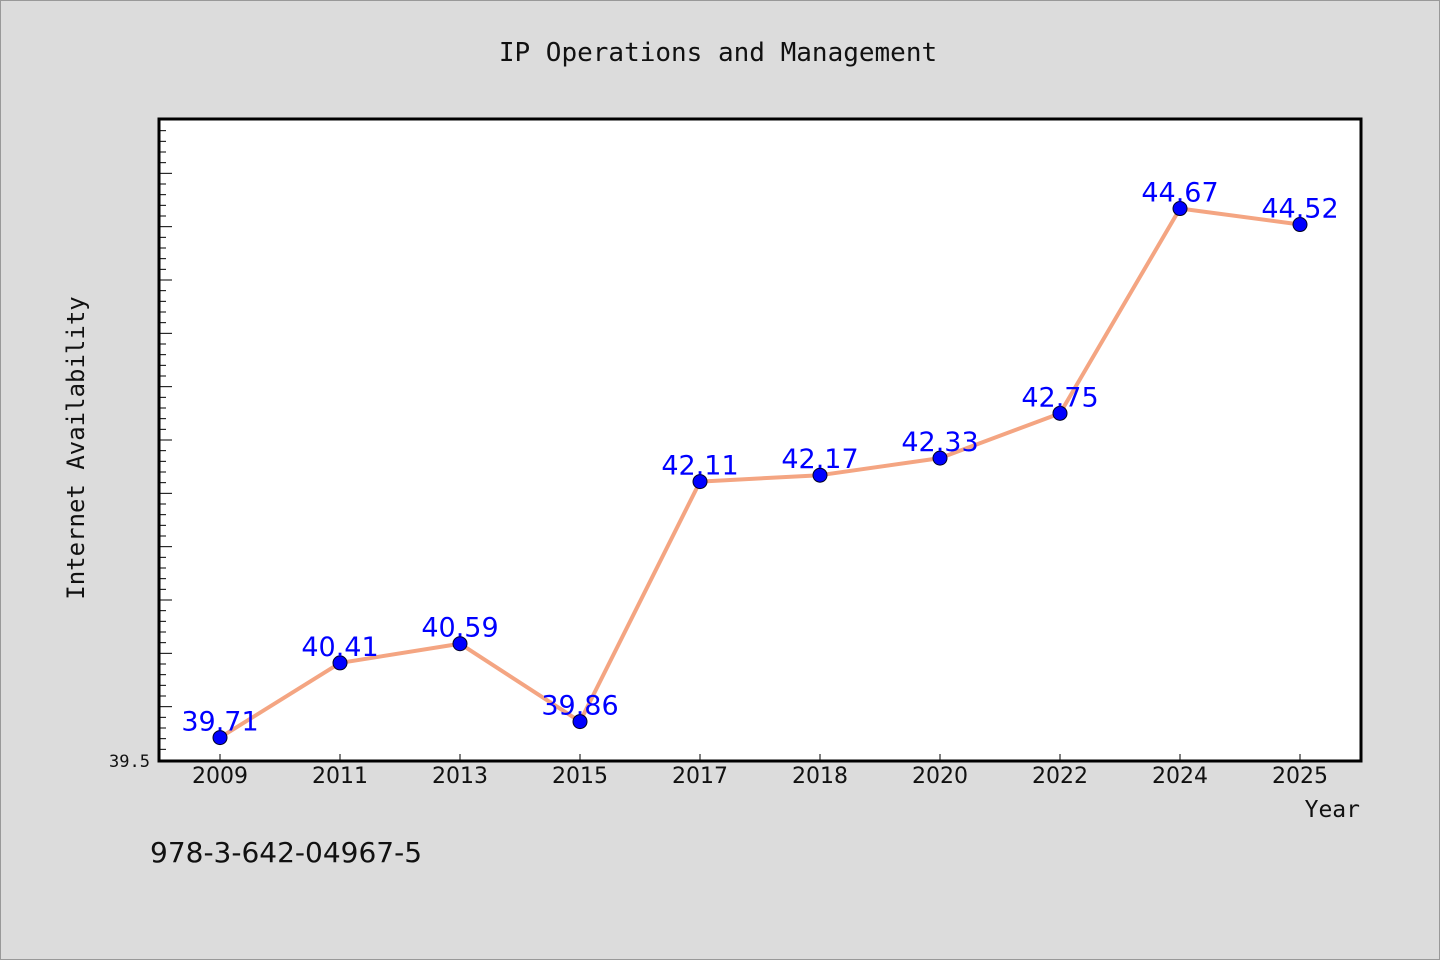 The height and width of the screenshot is (960, 1440). What do you see at coordinates (459, 628) in the screenshot?
I see `data-label-2013: 40.59` at bounding box center [459, 628].